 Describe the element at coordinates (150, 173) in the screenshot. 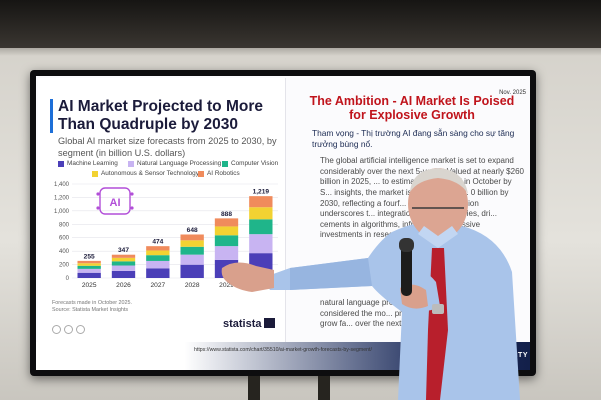

I see `legend-label: Autonomous & Sensor Technology` at that location.